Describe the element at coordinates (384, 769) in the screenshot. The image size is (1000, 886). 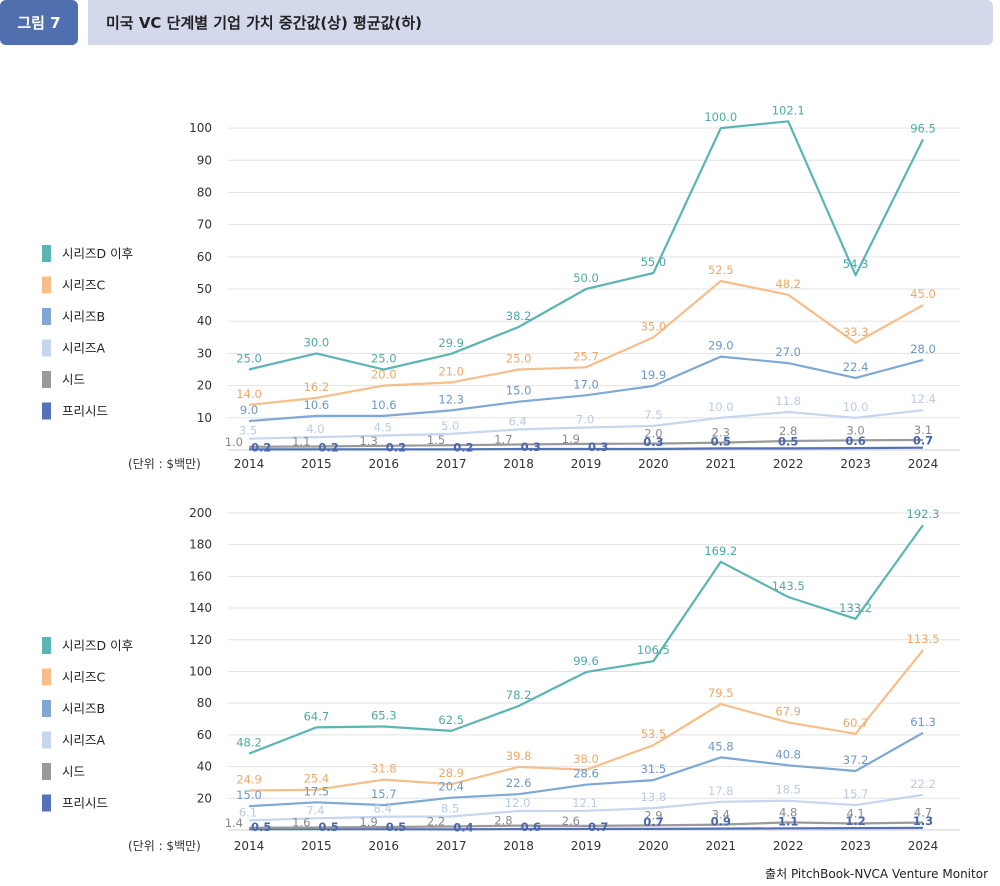
I see `data-label: 31.8` at that location.